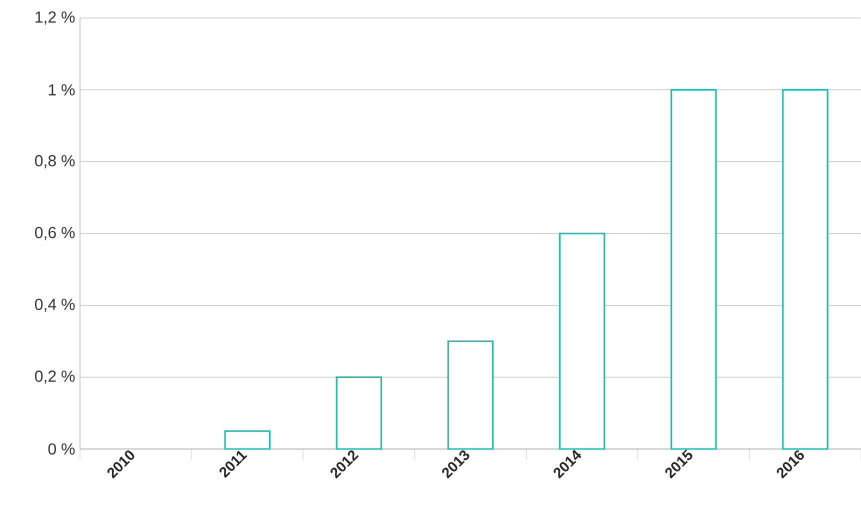 The image size is (861, 519). I want to click on y-tick-label: 0,6 %, so click(55, 233).